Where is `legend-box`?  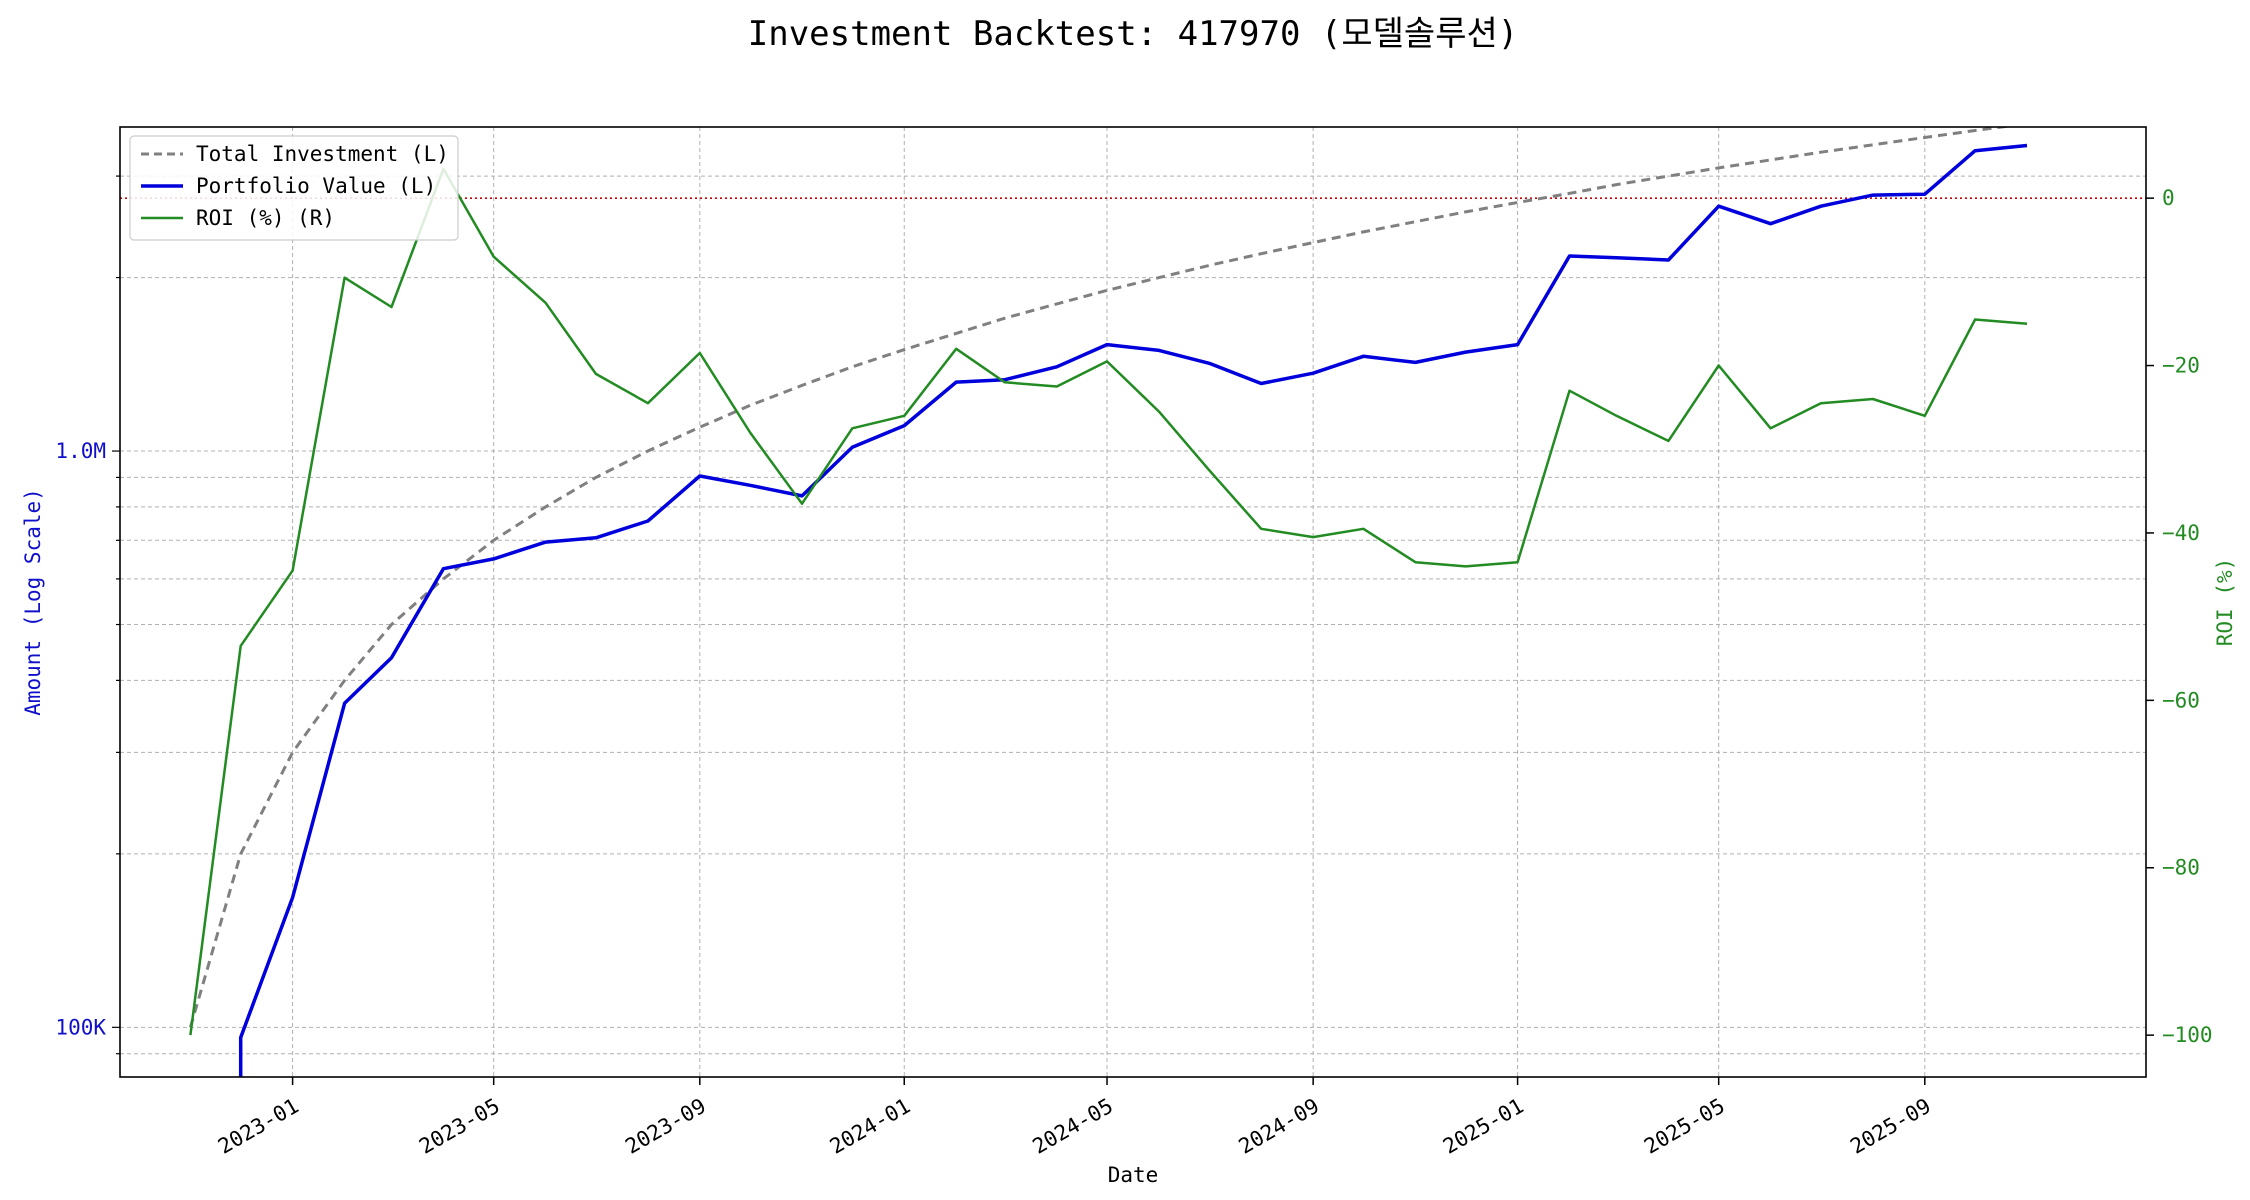 legend-box is located at coordinates (294, 188).